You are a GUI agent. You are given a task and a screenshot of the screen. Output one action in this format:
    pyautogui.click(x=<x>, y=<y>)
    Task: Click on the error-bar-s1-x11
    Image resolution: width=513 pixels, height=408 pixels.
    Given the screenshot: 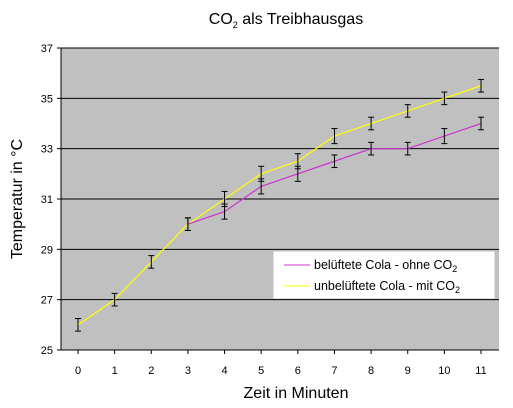 What is the action you would take?
    pyautogui.click(x=481, y=85)
    